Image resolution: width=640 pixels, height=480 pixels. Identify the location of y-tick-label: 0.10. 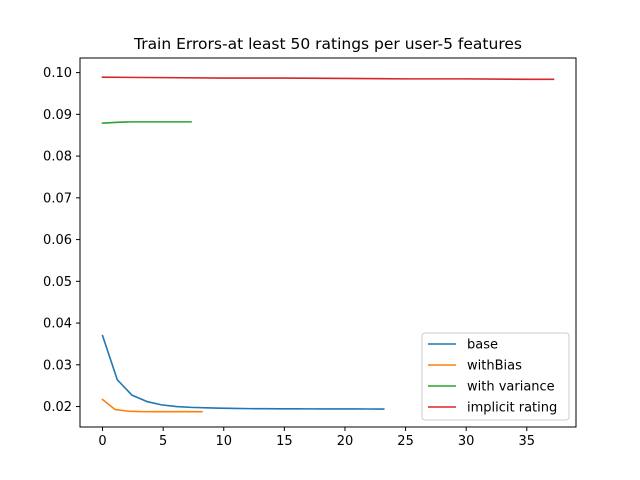
(57, 73).